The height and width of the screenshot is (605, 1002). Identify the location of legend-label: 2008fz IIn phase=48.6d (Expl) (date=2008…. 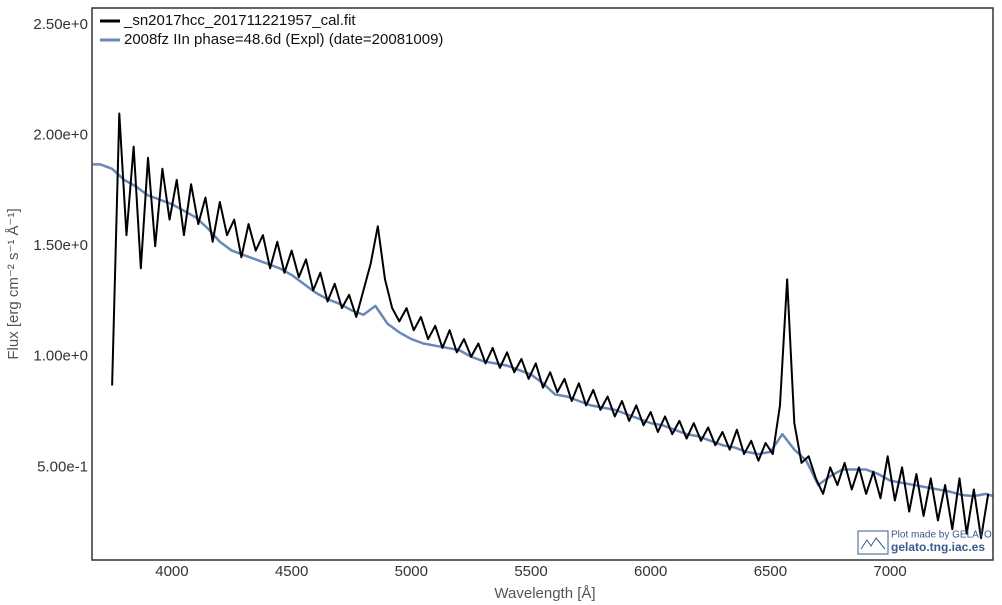
(283, 39).